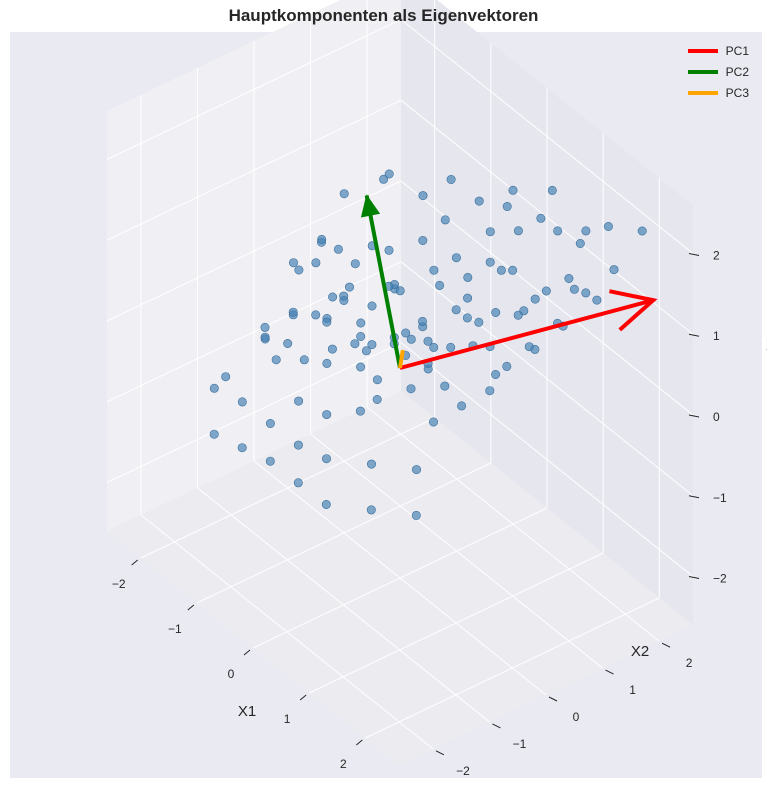 Image resolution: width=767 pixels, height=790 pixels. I want to click on pc3-vector, so click(401, 359).